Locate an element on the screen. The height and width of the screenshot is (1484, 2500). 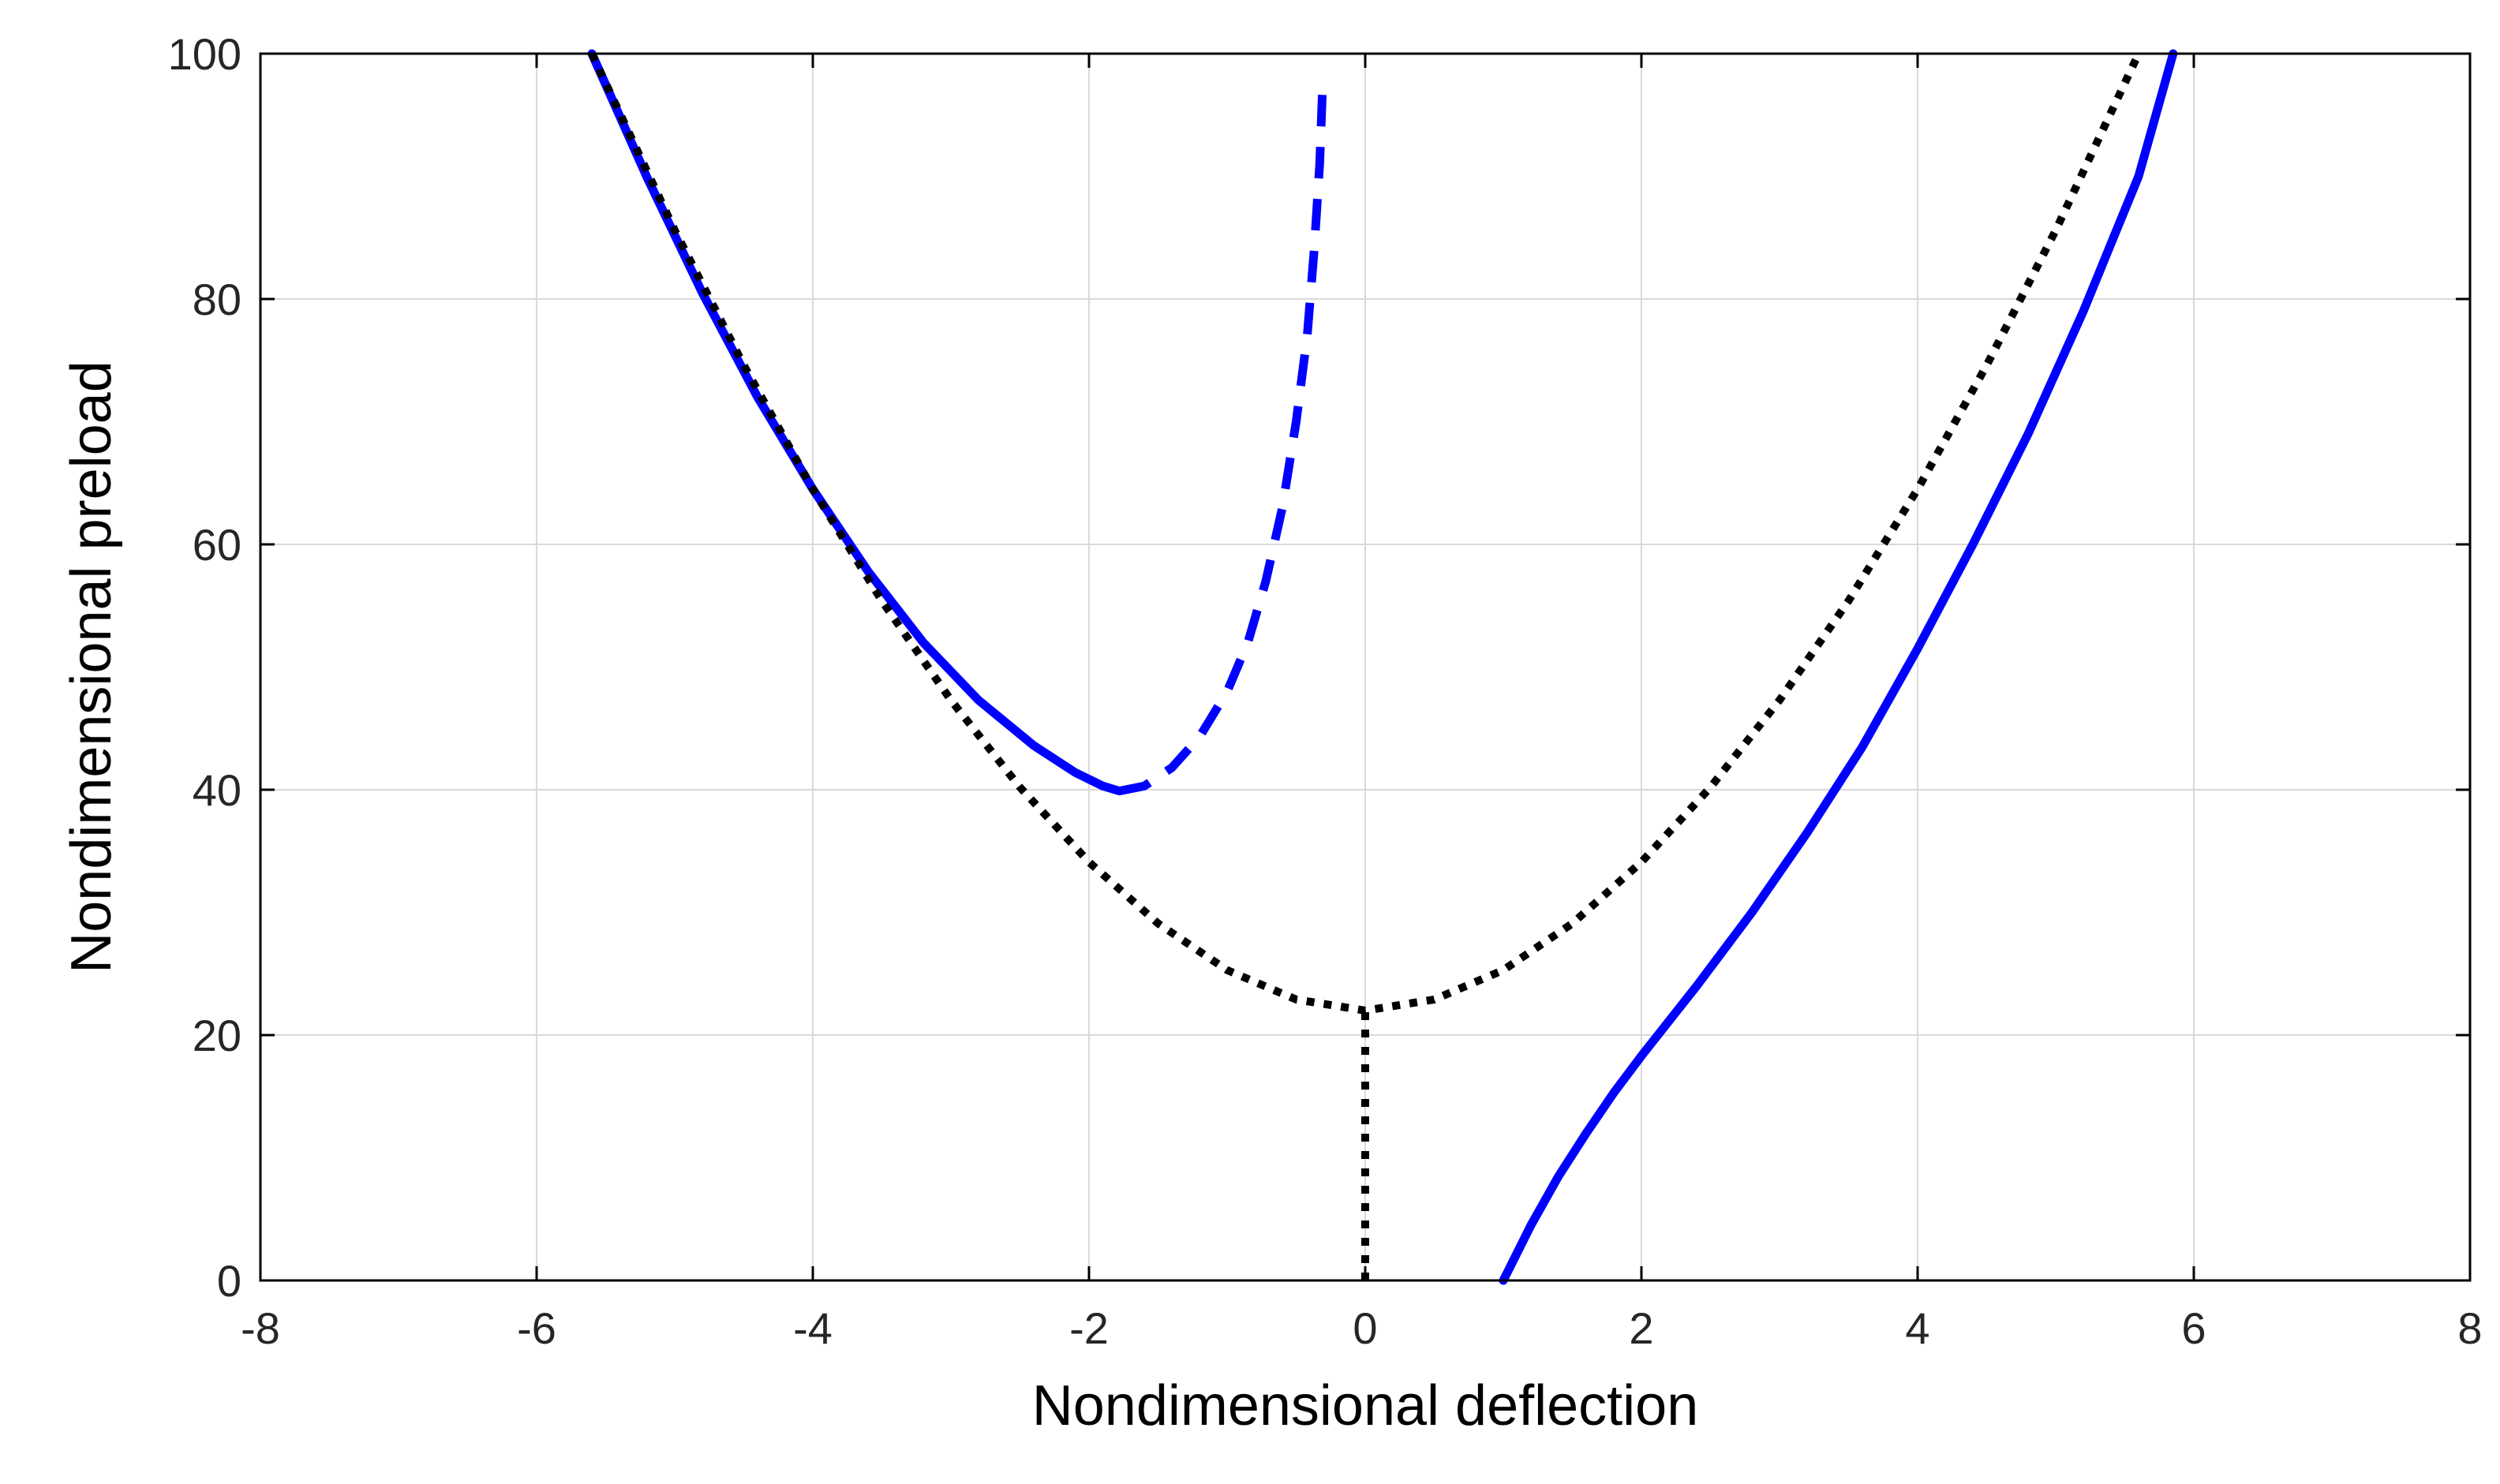
y-tick-label: 80 is located at coordinates (217, 299).